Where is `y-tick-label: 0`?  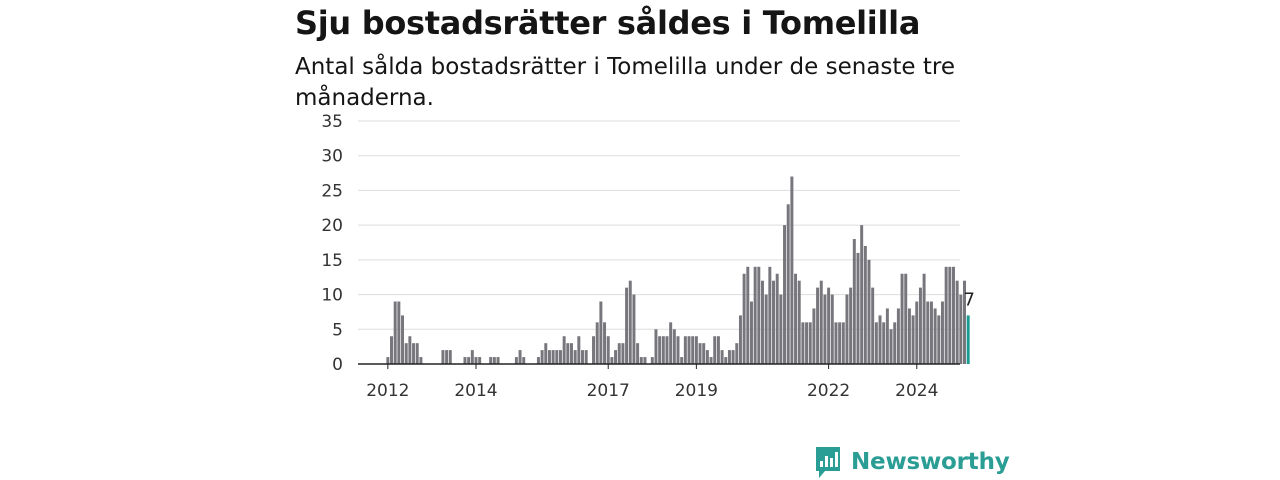 y-tick-label: 0 is located at coordinates (337, 365).